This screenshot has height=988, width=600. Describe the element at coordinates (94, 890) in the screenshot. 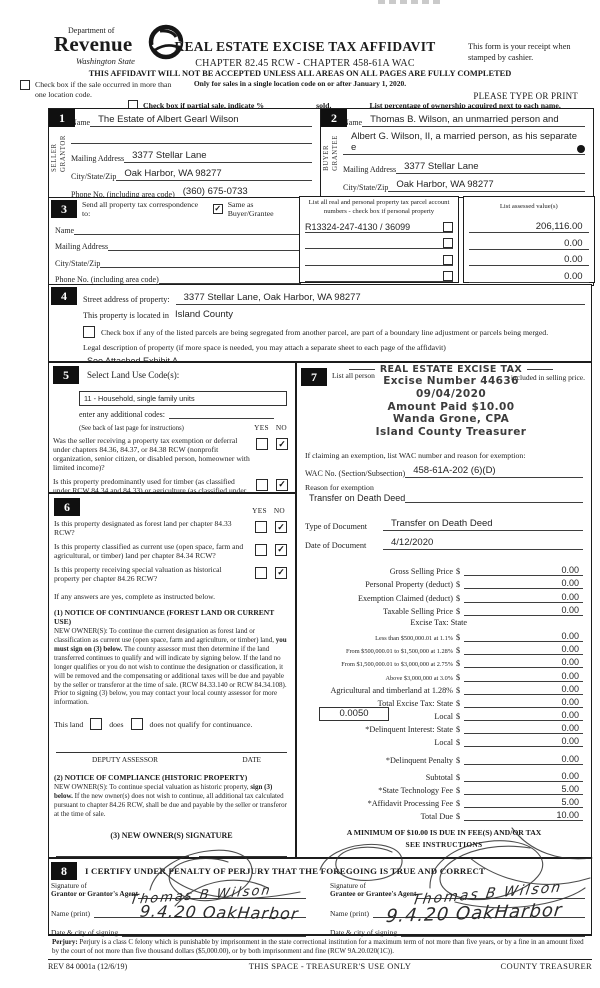

I see `grantor-signature-label: Signature of Grantor or Grantor's Agent` at that location.